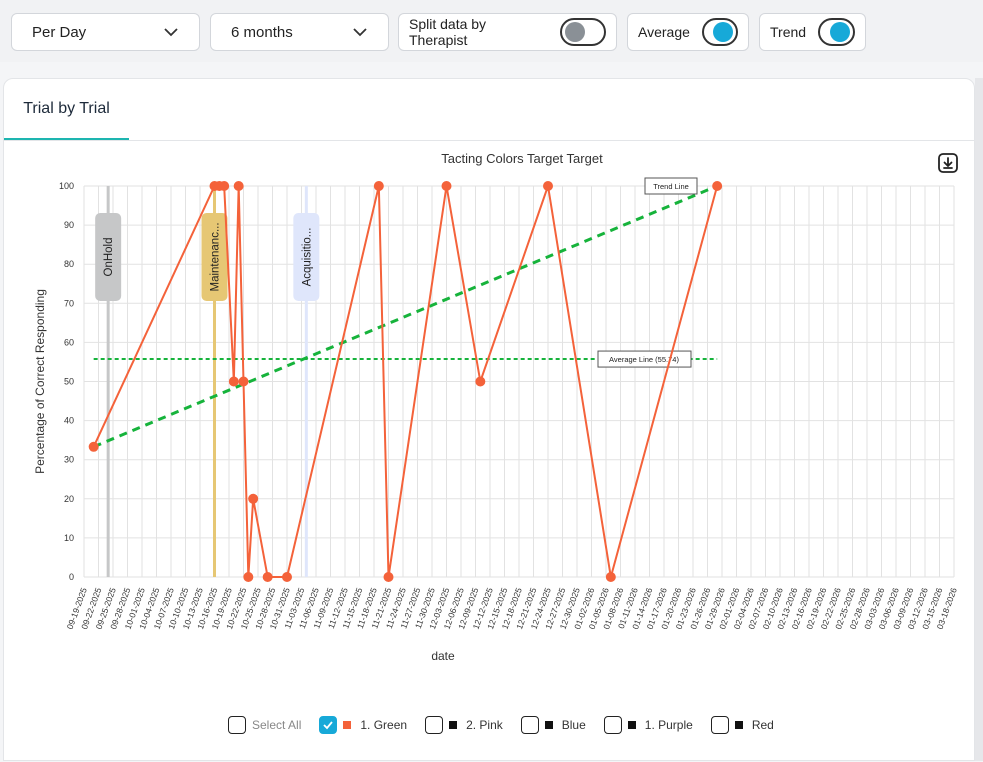  What do you see at coordinates (948, 163) in the screenshot?
I see `download-icon` at bounding box center [948, 163].